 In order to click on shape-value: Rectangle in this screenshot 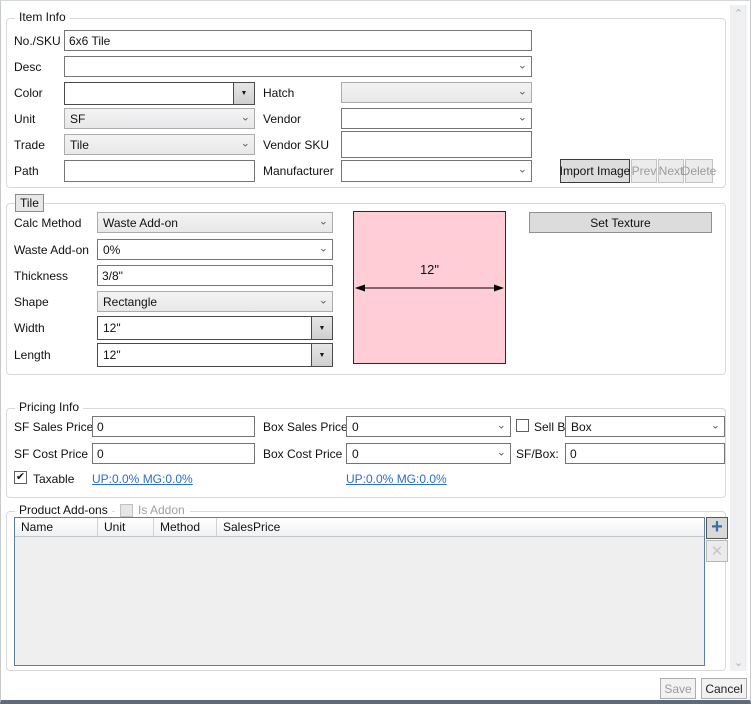, I will do `click(130, 301)`.